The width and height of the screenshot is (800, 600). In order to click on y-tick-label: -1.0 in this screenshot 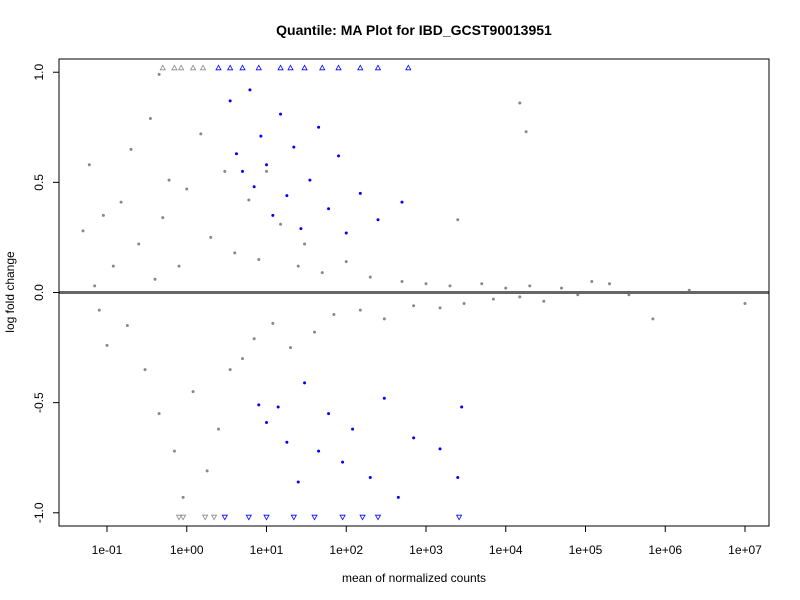, I will do `click(39, 512)`.